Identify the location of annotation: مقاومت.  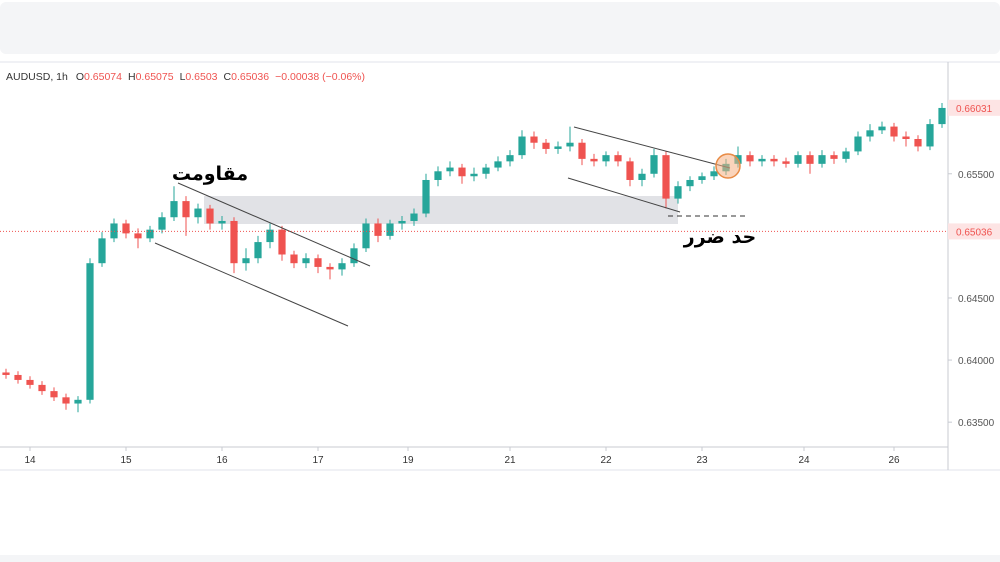
(210, 174).